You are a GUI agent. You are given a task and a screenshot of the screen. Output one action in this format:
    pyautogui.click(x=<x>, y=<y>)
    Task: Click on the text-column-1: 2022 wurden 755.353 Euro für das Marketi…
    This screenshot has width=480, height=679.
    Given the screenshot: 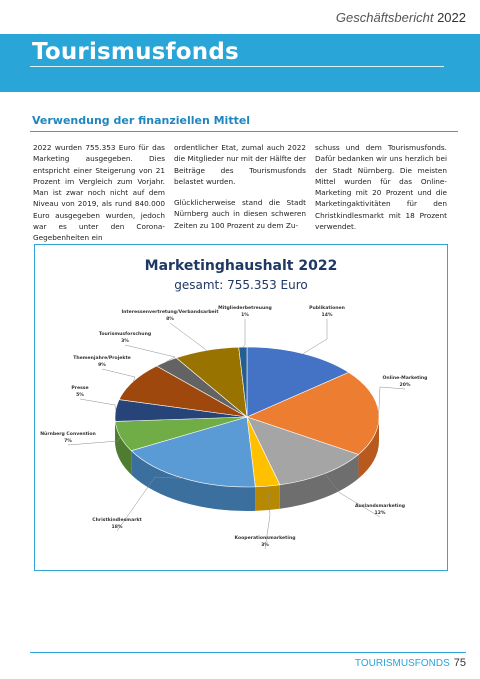 What is the action you would take?
    pyautogui.click(x=99, y=198)
    